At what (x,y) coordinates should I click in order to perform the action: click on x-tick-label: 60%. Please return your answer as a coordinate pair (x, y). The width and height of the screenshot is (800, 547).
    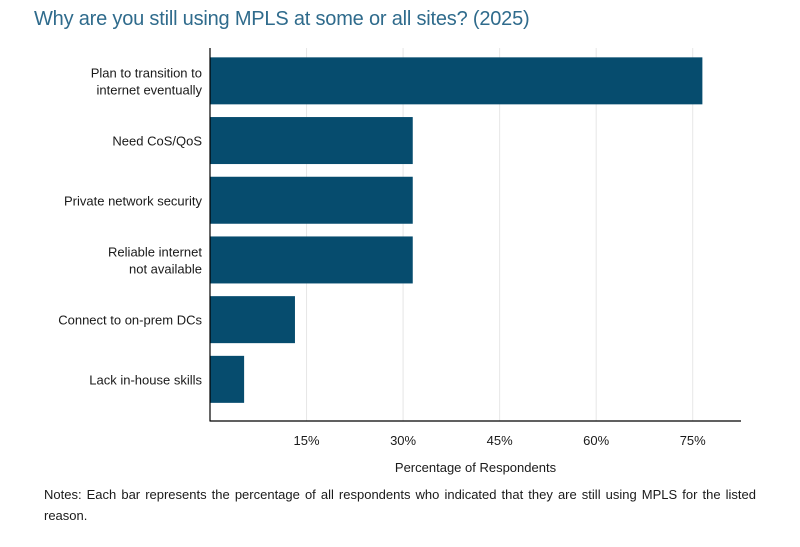
    Looking at the image, I should click on (596, 440).